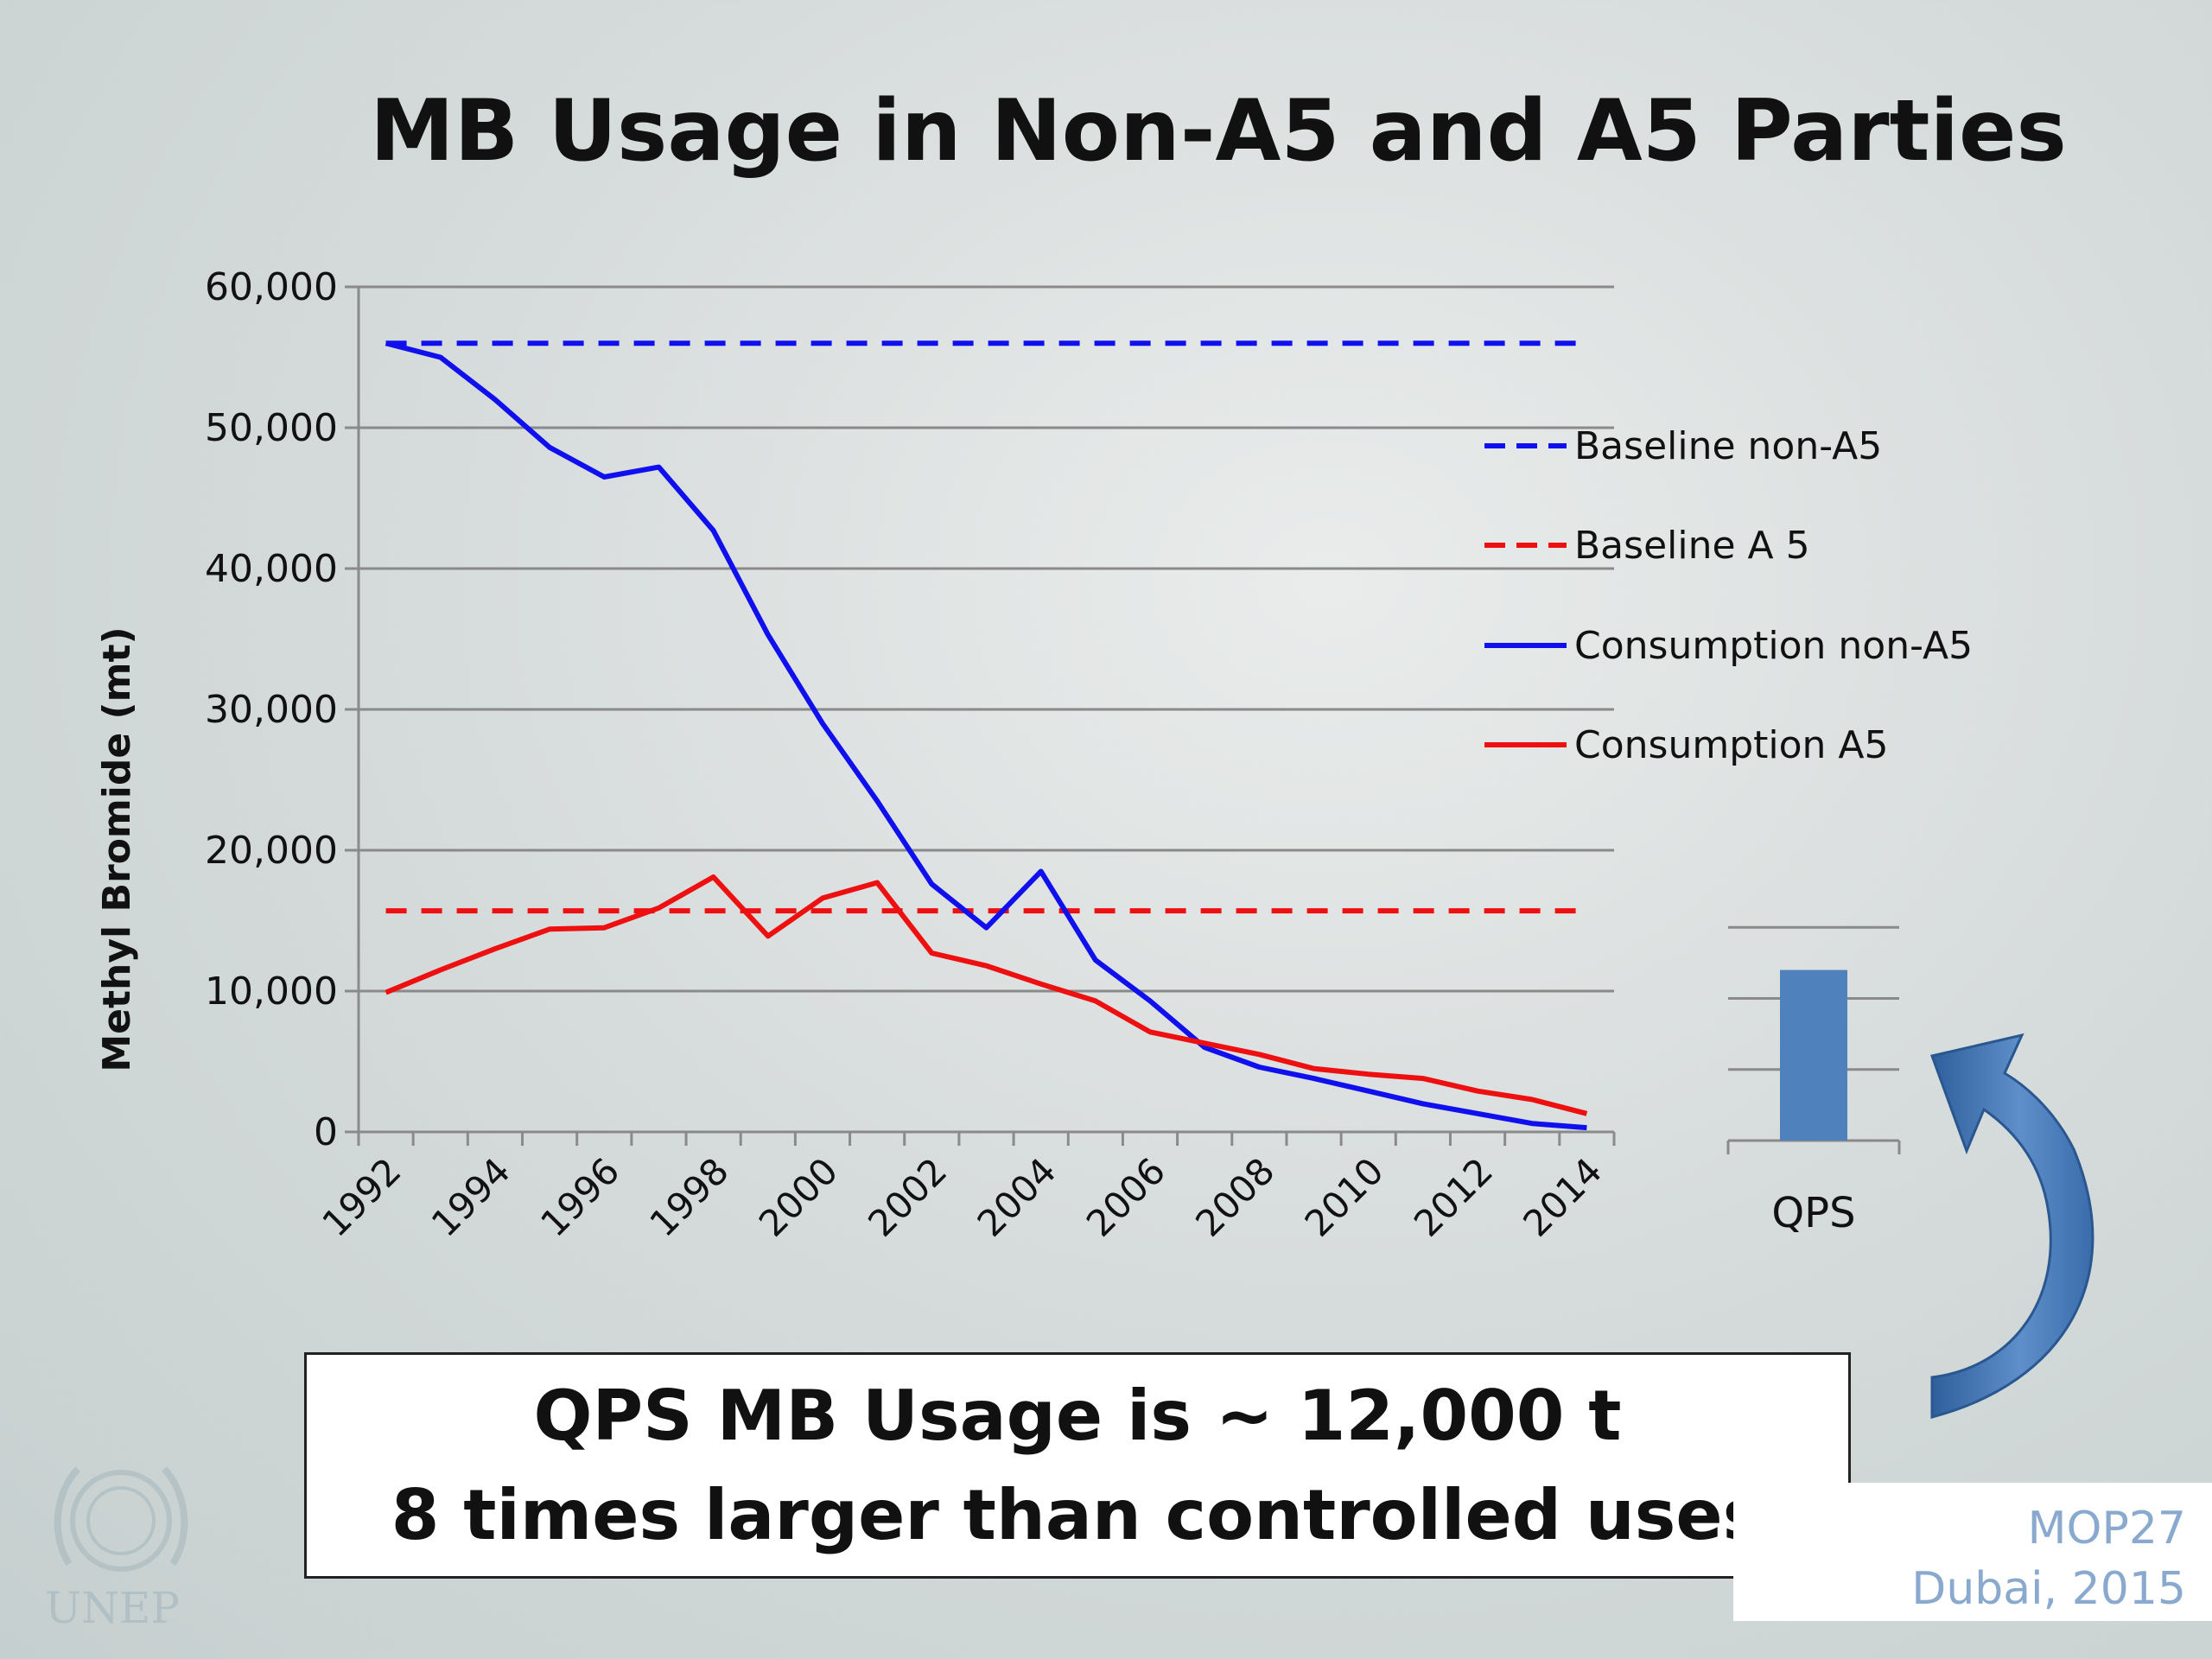 The width and height of the screenshot is (2212, 1659). I want to click on y-tick-label: 0, so click(326, 1132).